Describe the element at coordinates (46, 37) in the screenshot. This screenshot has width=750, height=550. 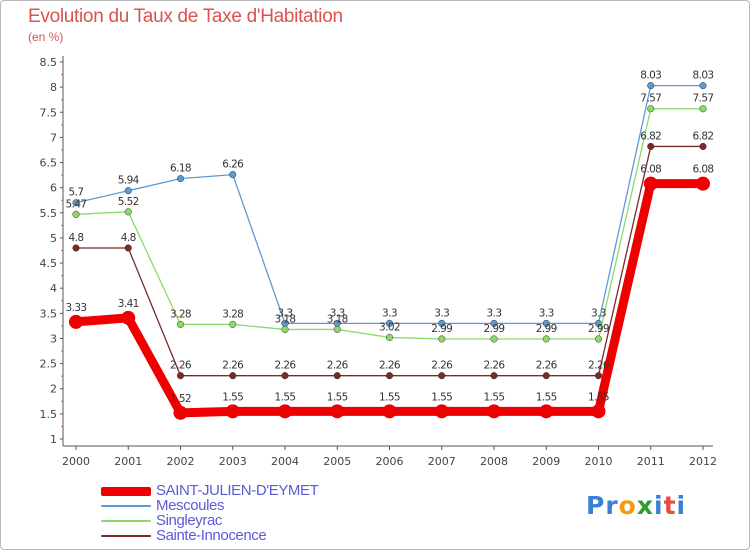
I see `unit-label: (en %)` at that location.